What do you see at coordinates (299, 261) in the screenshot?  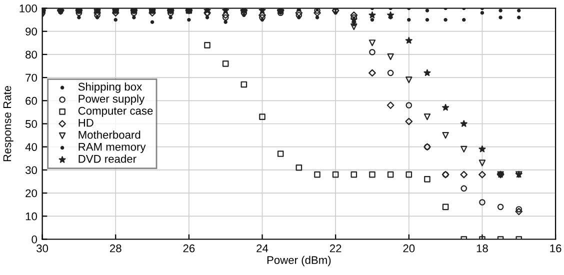 I see `x-axis-title: Power (dBm)` at bounding box center [299, 261].